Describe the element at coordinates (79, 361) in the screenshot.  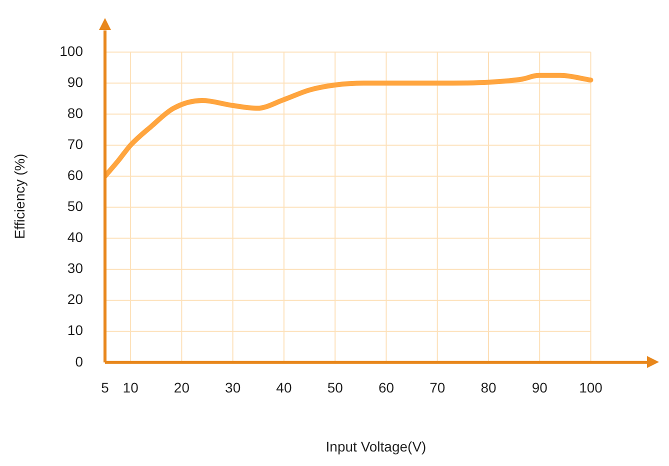
I see `y-tick-label: 0` at that location.